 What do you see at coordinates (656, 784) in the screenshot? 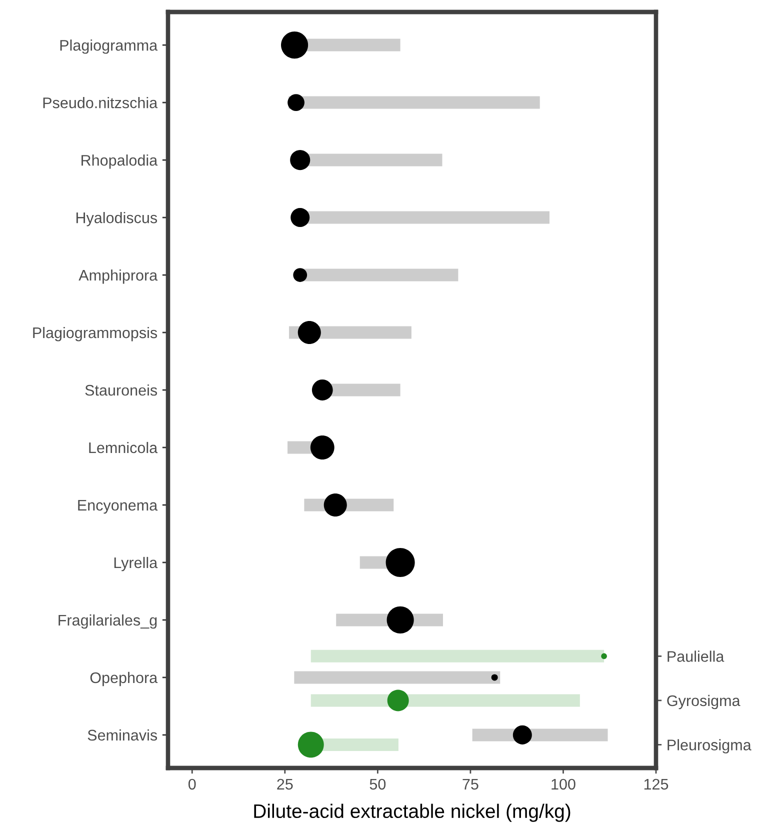
I see `x-tick-label: 125` at bounding box center [656, 784].